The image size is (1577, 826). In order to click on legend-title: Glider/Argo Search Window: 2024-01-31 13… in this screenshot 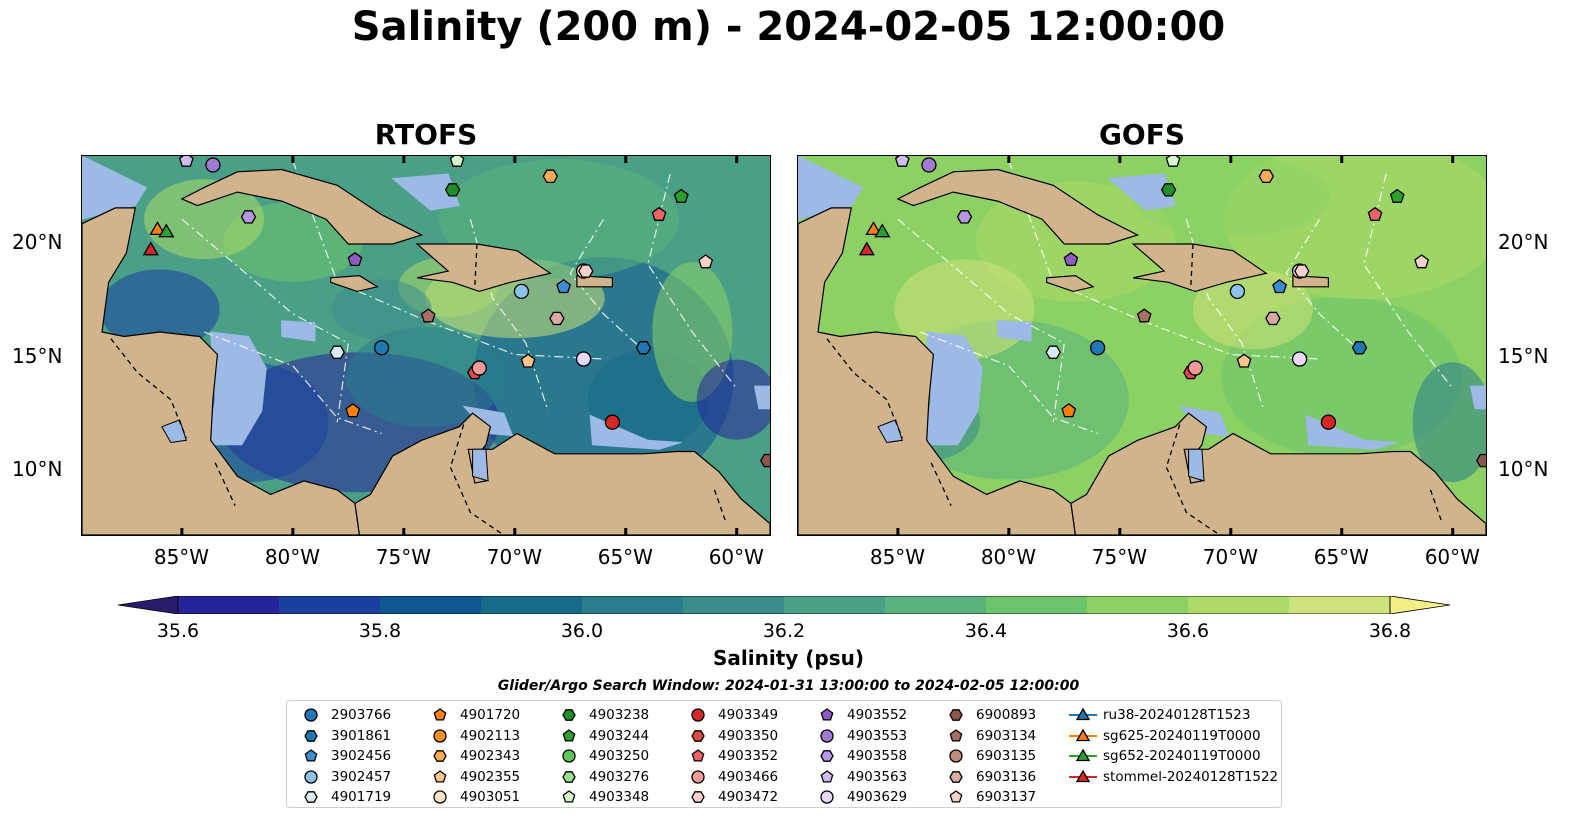, I will do `click(788, 686)`.